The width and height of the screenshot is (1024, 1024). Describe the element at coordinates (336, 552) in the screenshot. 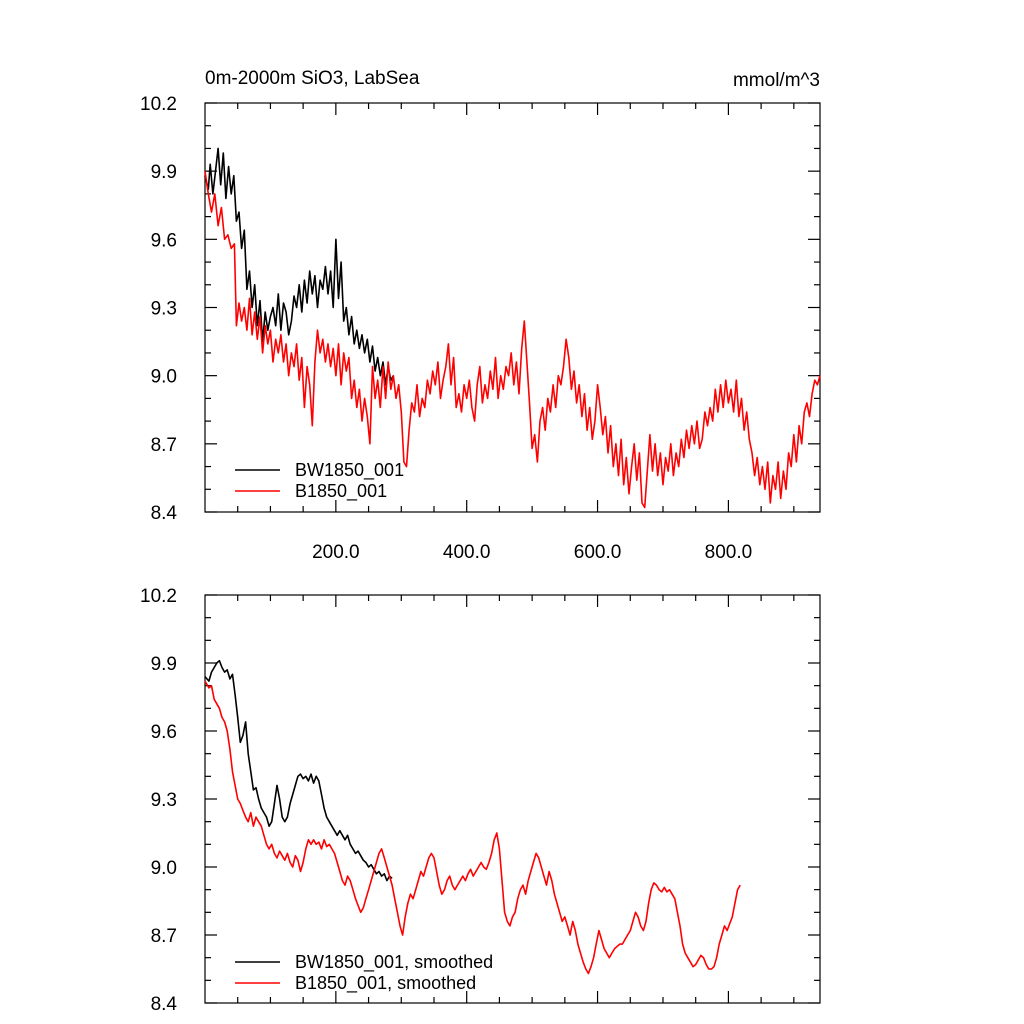

I see `x-tick-label: 200.0` at that location.